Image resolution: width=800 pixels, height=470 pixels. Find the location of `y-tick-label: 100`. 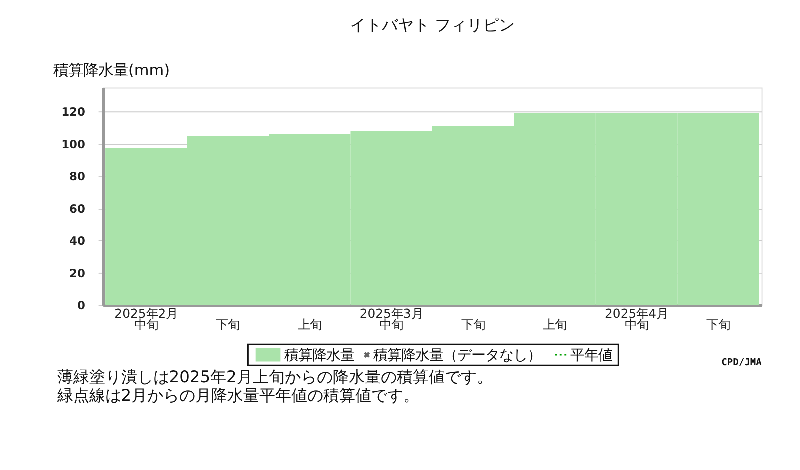

y-tick-label: 100 is located at coordinates (74, 144).